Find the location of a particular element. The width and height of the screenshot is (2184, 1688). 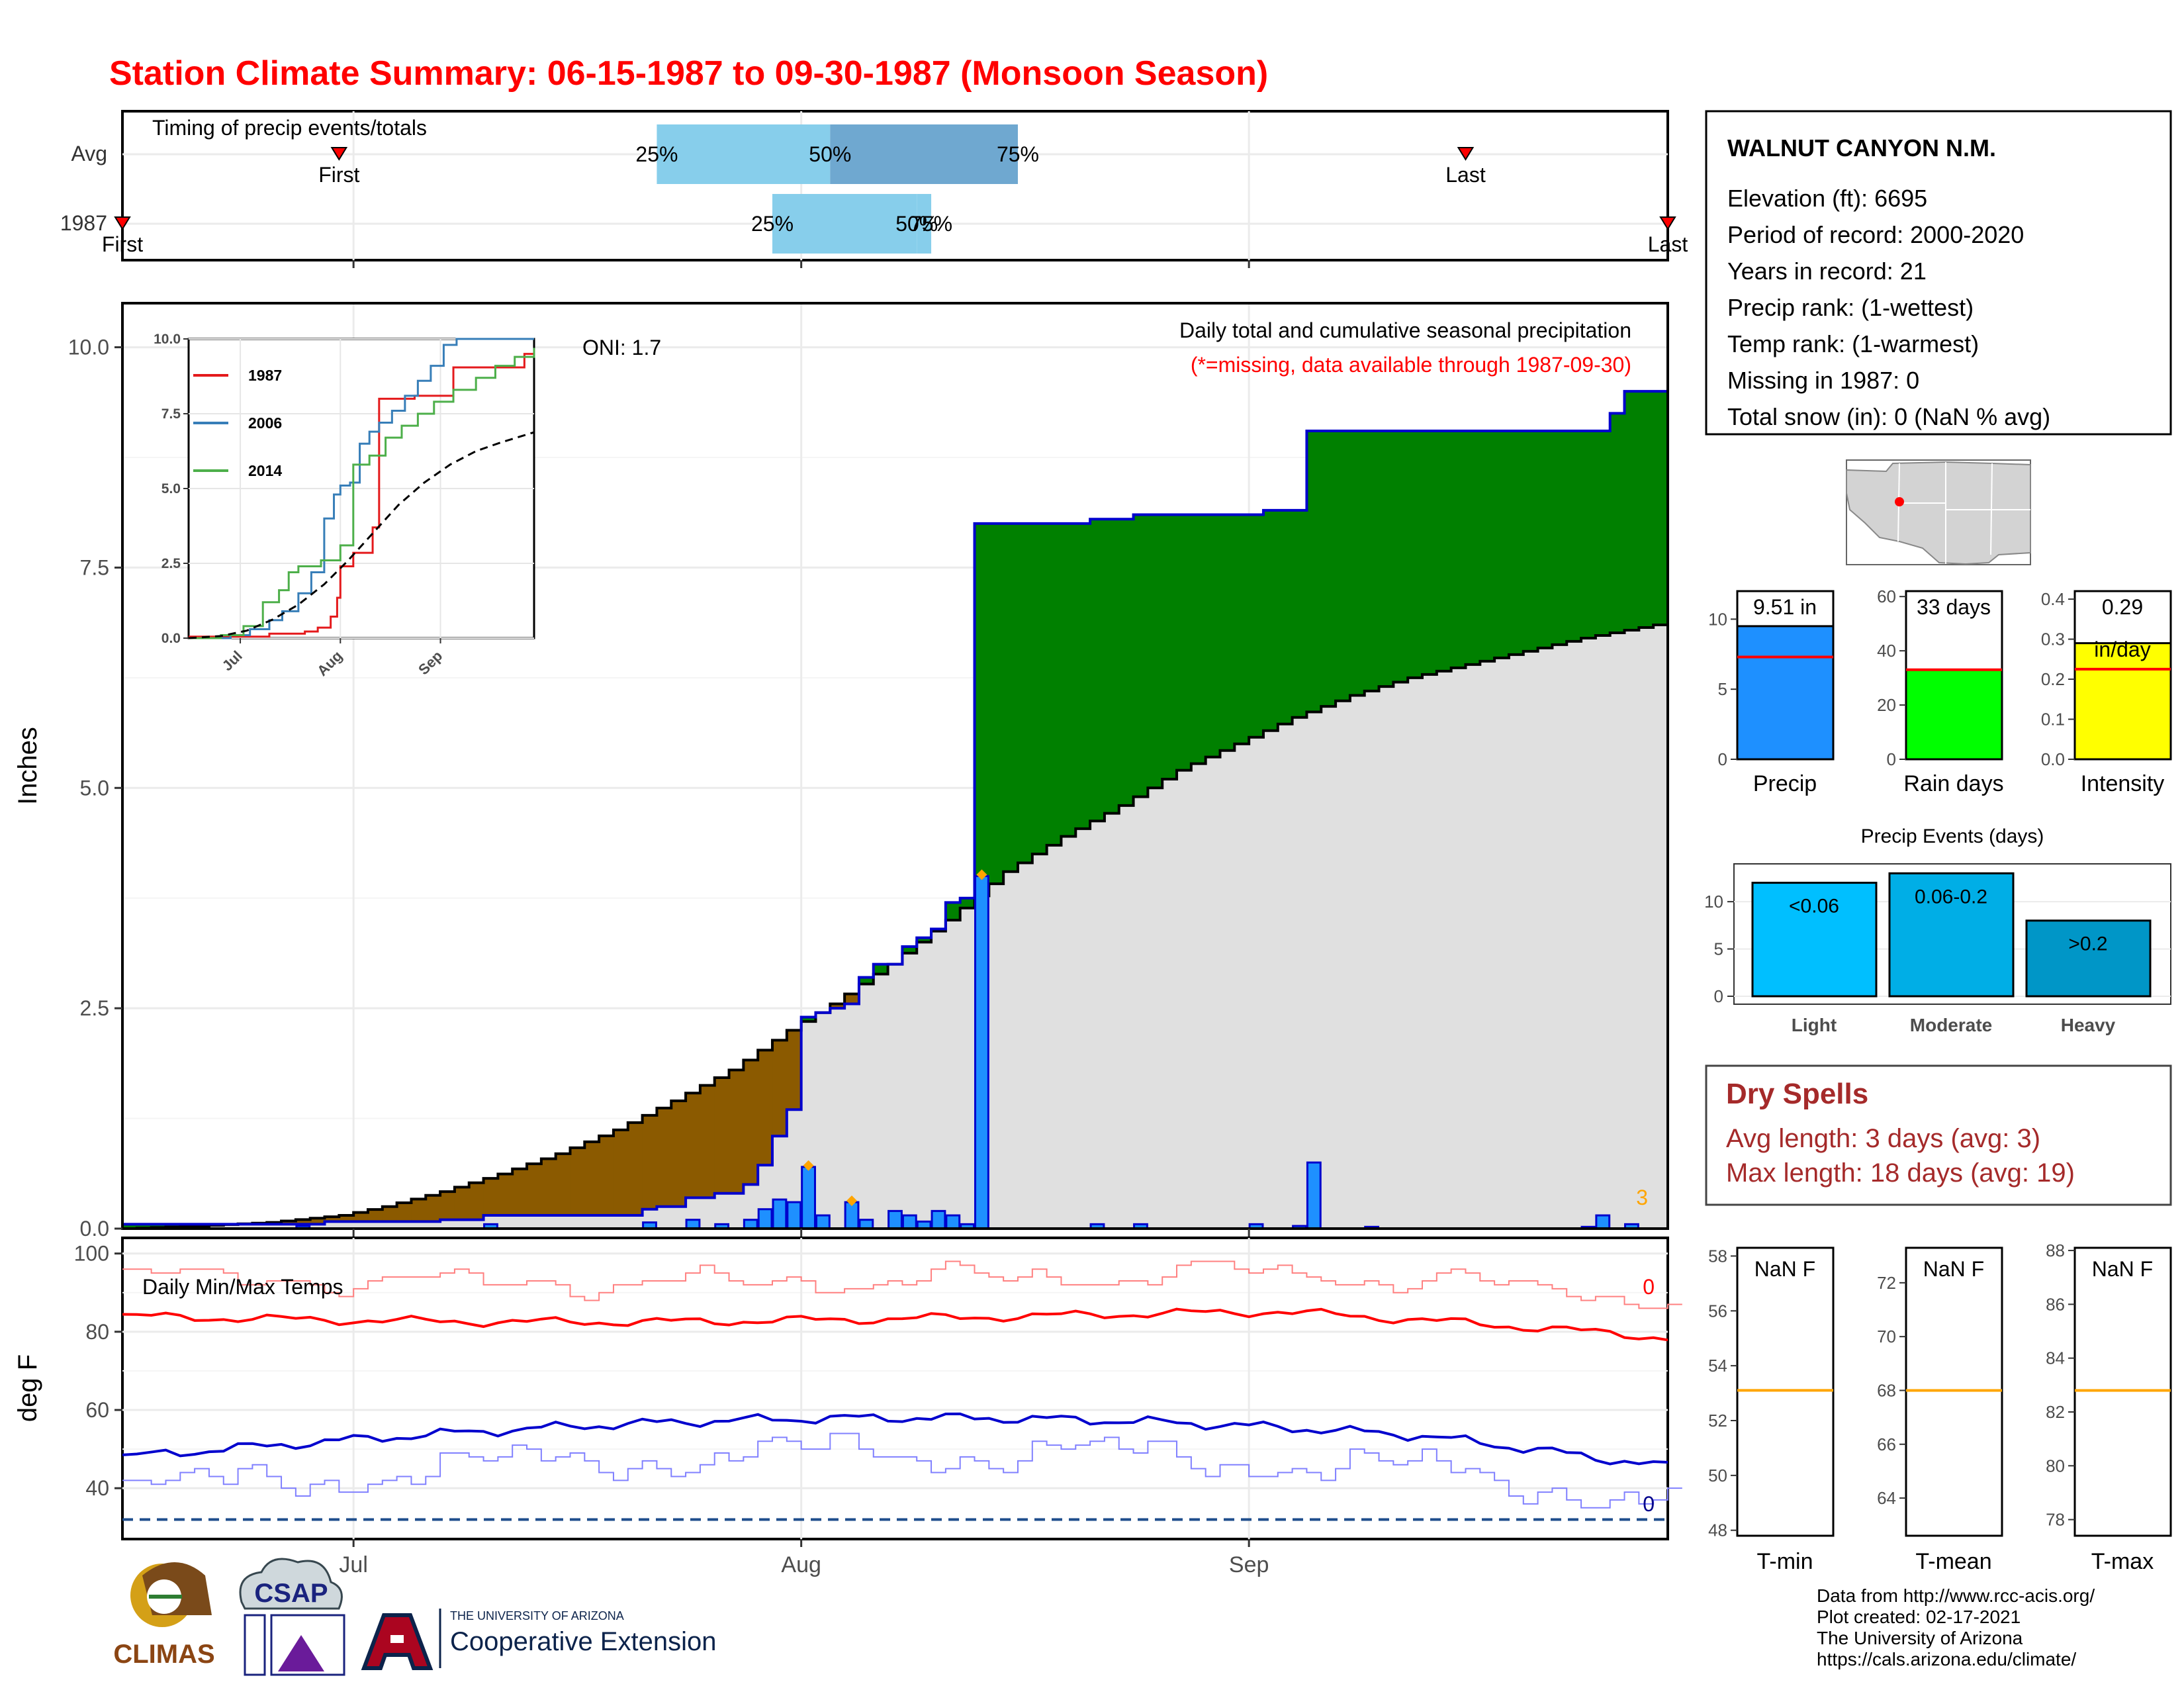

y1987-first-label: First is located at coordinates (122, 244).